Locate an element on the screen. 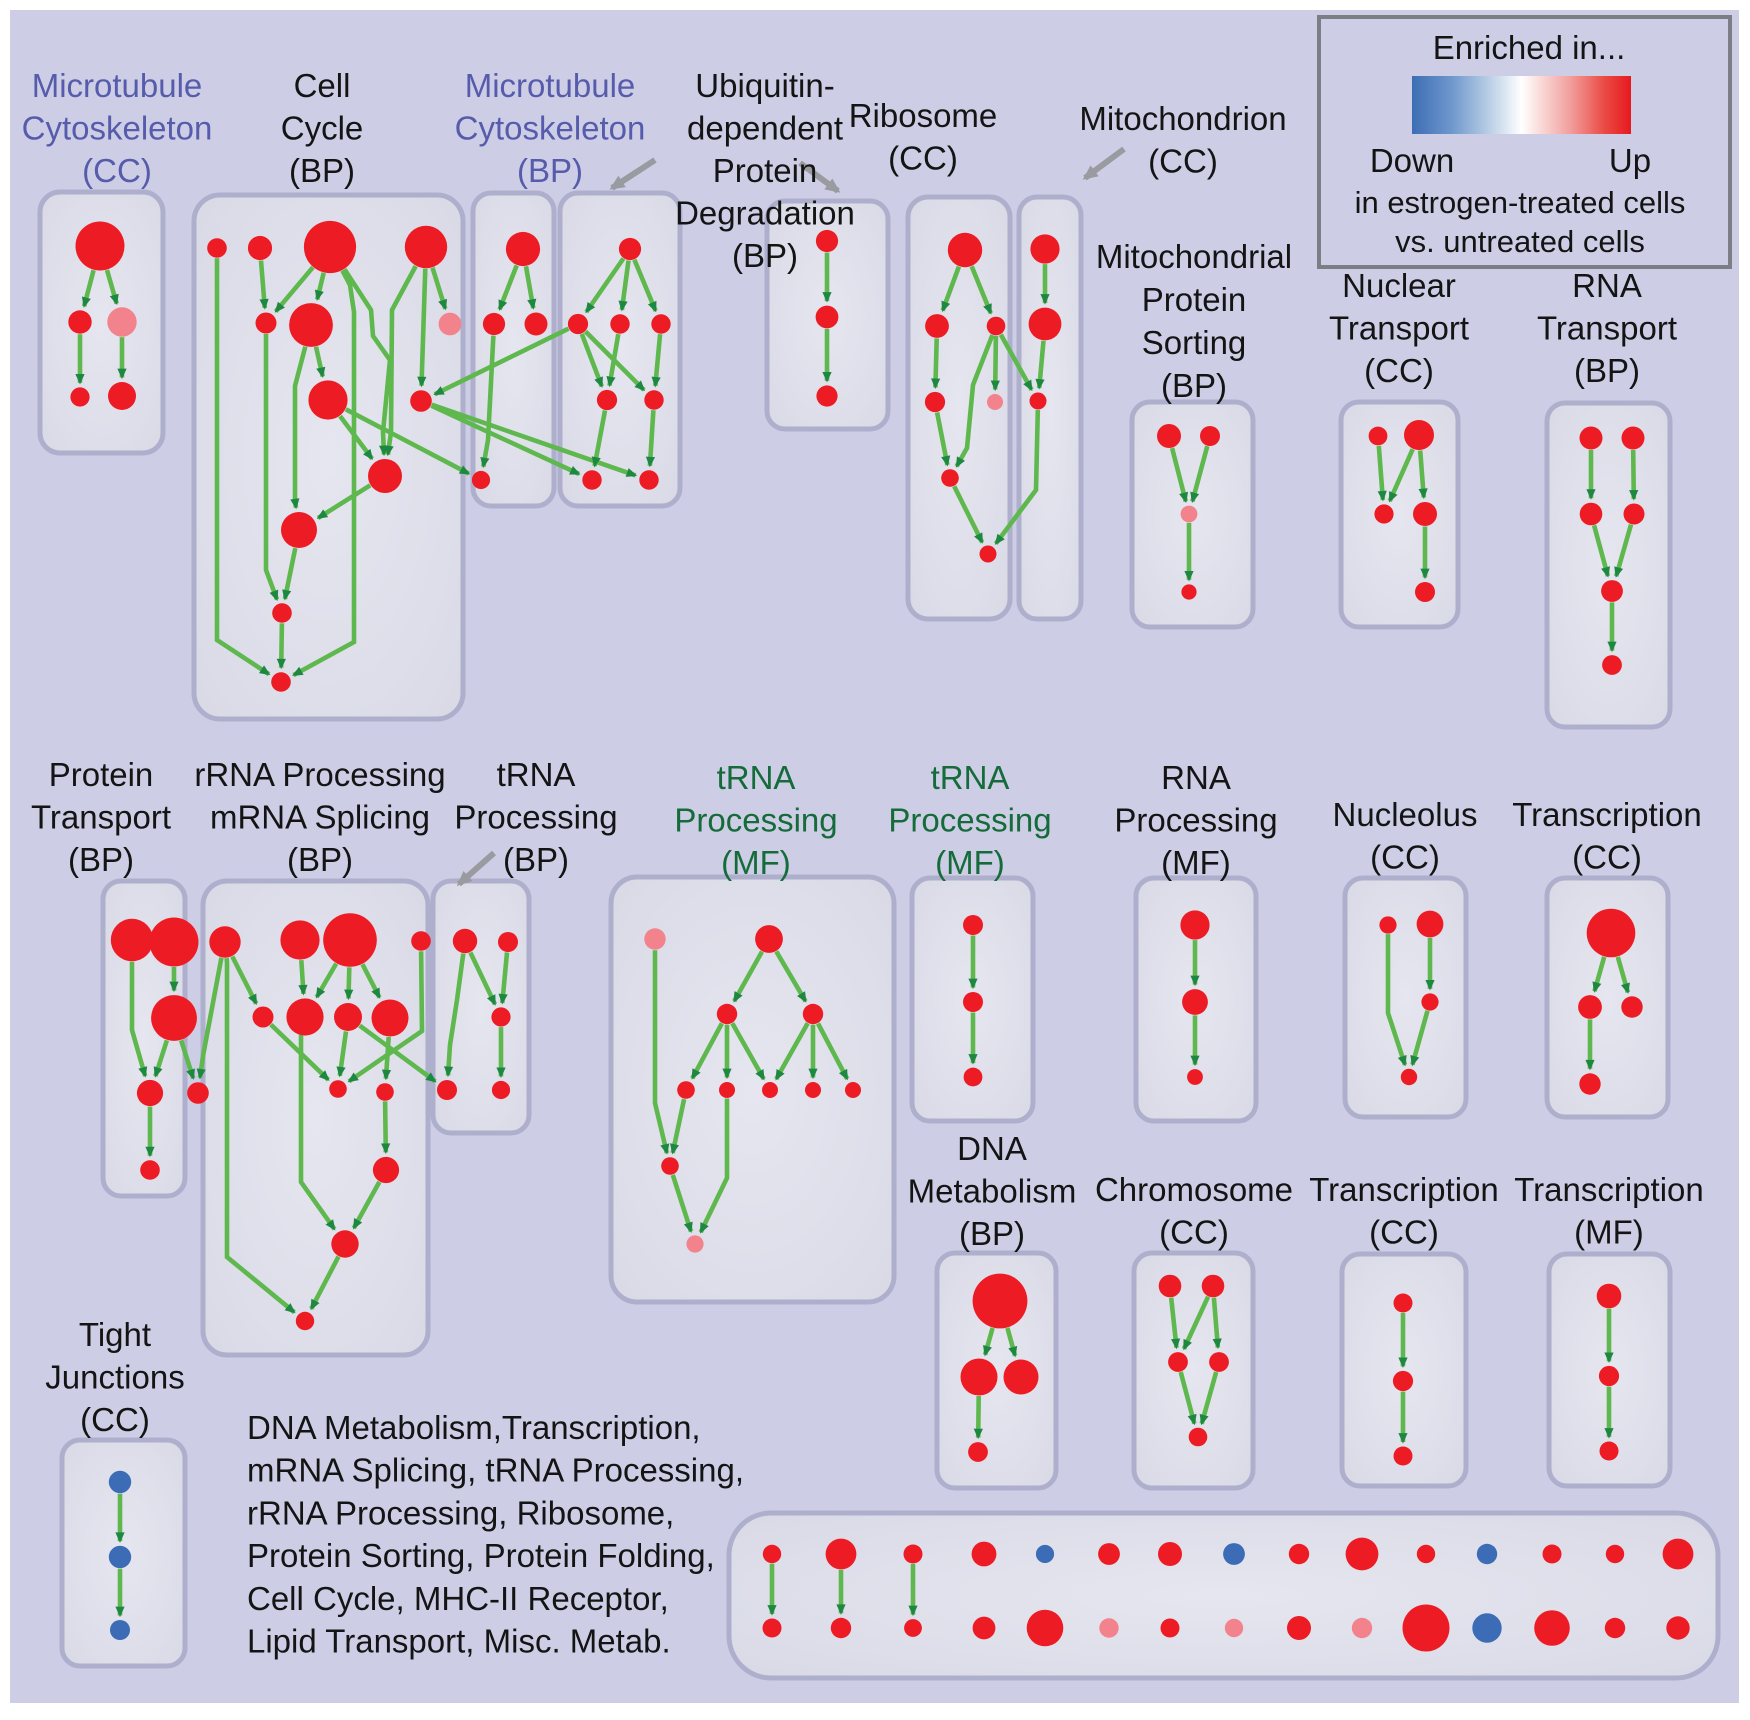  svg-text: Cycle is located at coordinates (322, 128).